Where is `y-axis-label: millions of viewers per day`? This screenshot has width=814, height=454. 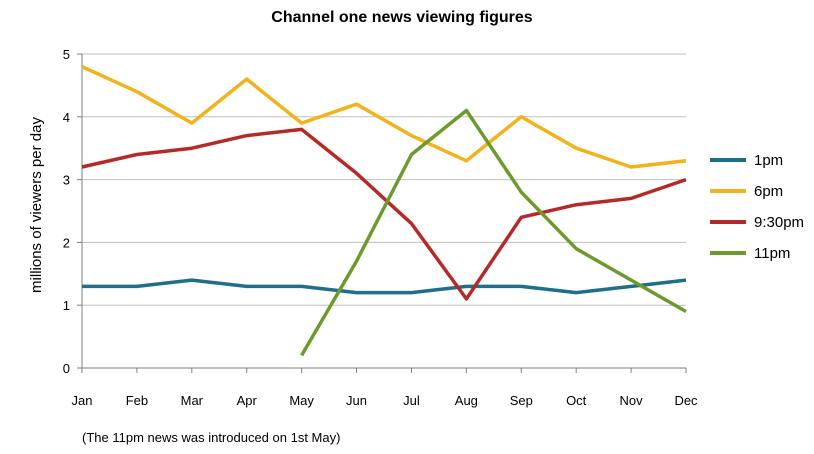
y-axis-label: millions of viewers per day is located at coordinates (36, 205).